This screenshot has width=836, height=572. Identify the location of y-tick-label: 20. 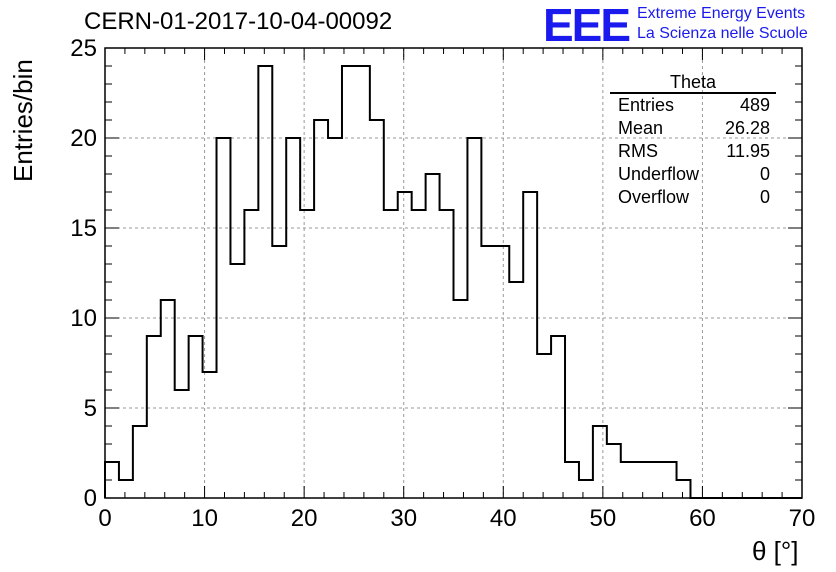
(83, 138).